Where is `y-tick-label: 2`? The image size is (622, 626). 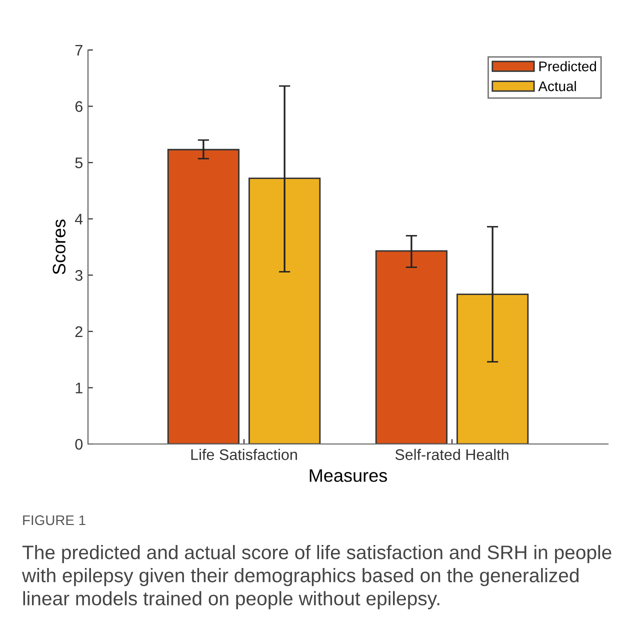 y-tick-label: 2 is located at coordinates (78, 331).